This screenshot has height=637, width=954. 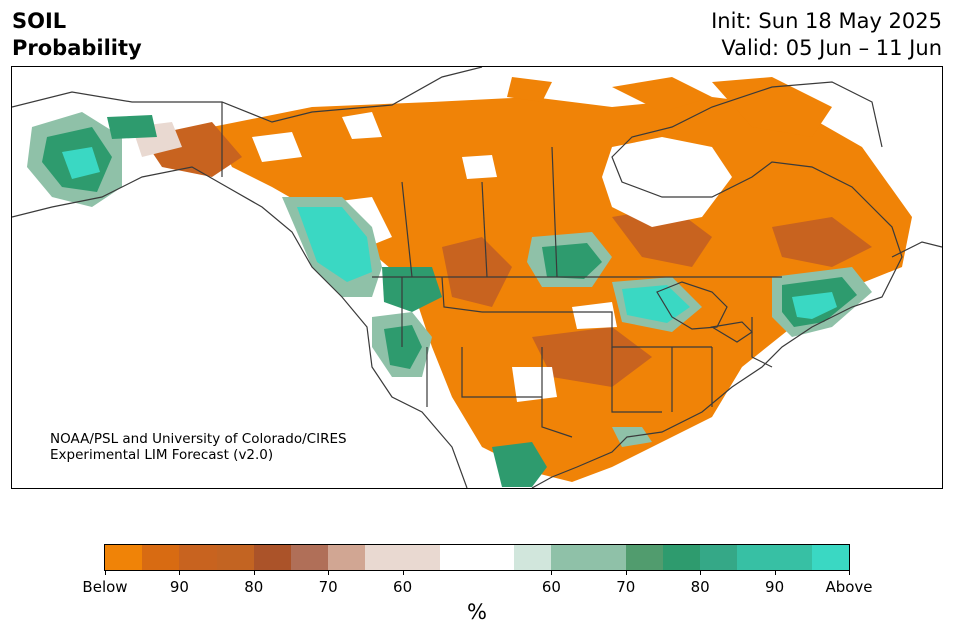 I want to click on colorbar, so click(x=477, y=557).